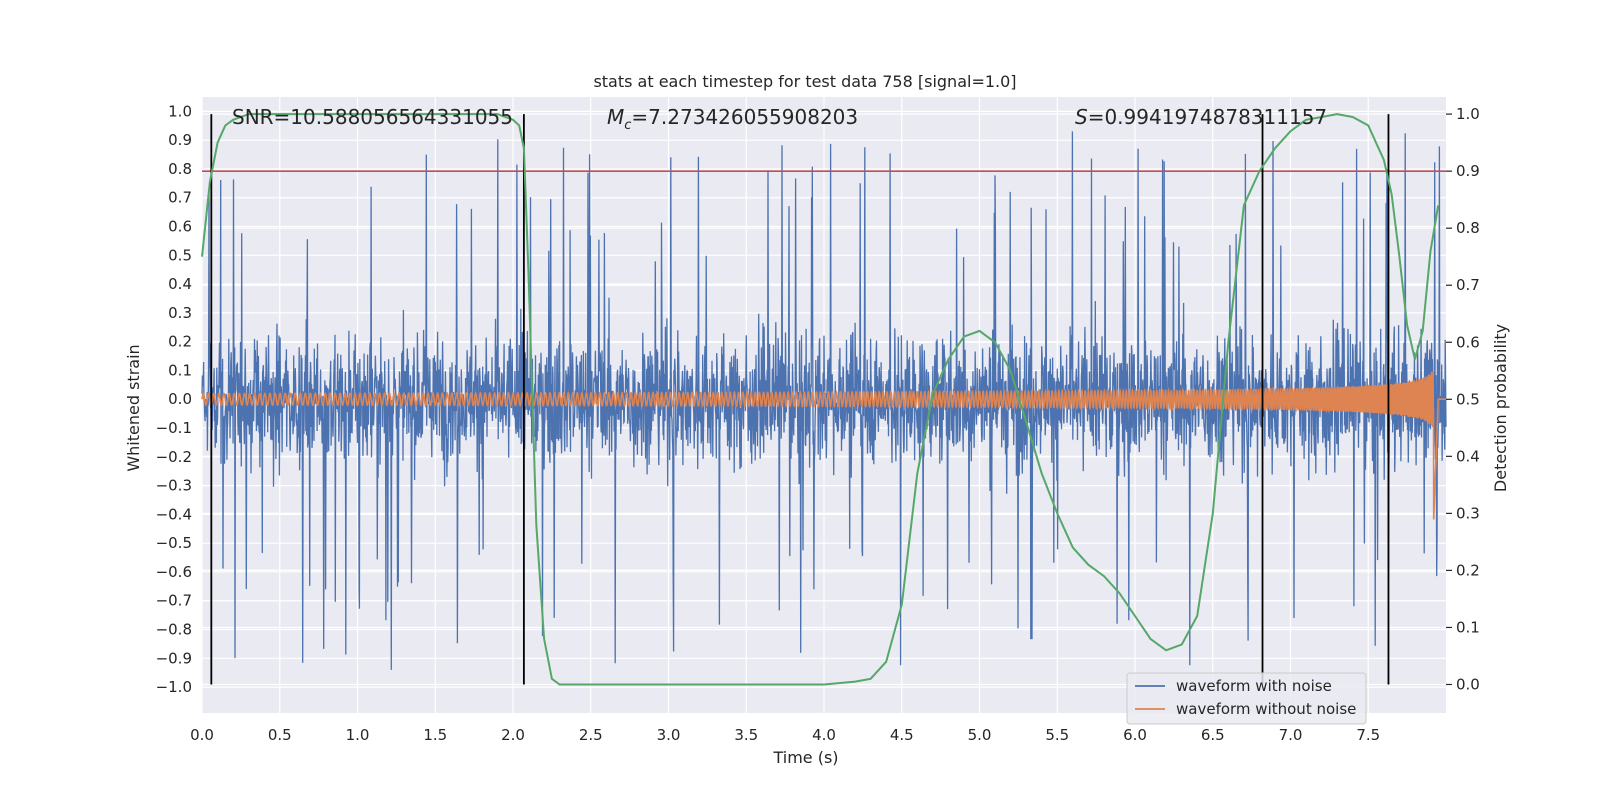 This screenshot has width=1600, height=800. I want to click on legend-box, so click(1246, 698).